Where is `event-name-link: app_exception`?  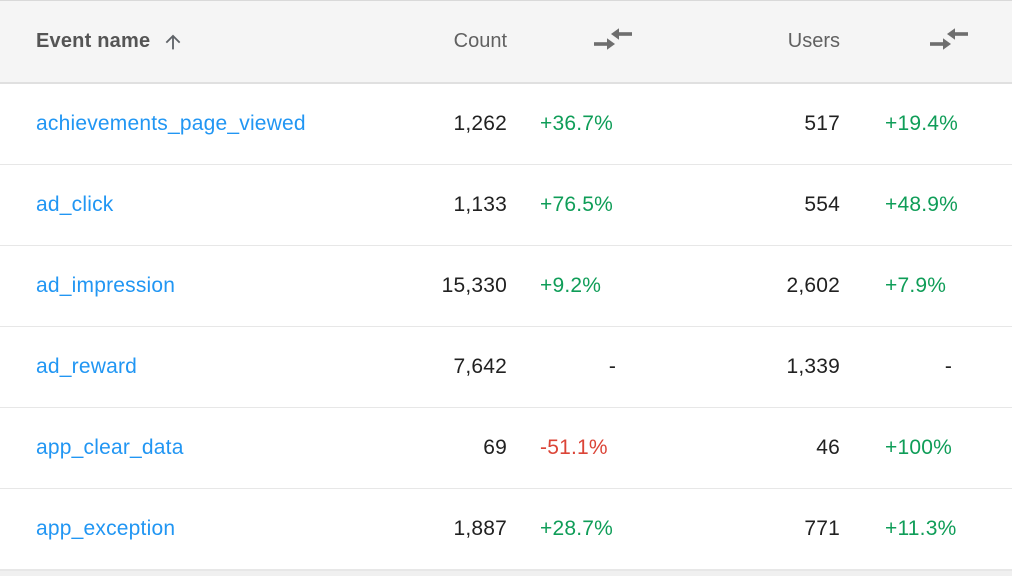
event-name-link: app_exception is located at coordinates (106, 528).